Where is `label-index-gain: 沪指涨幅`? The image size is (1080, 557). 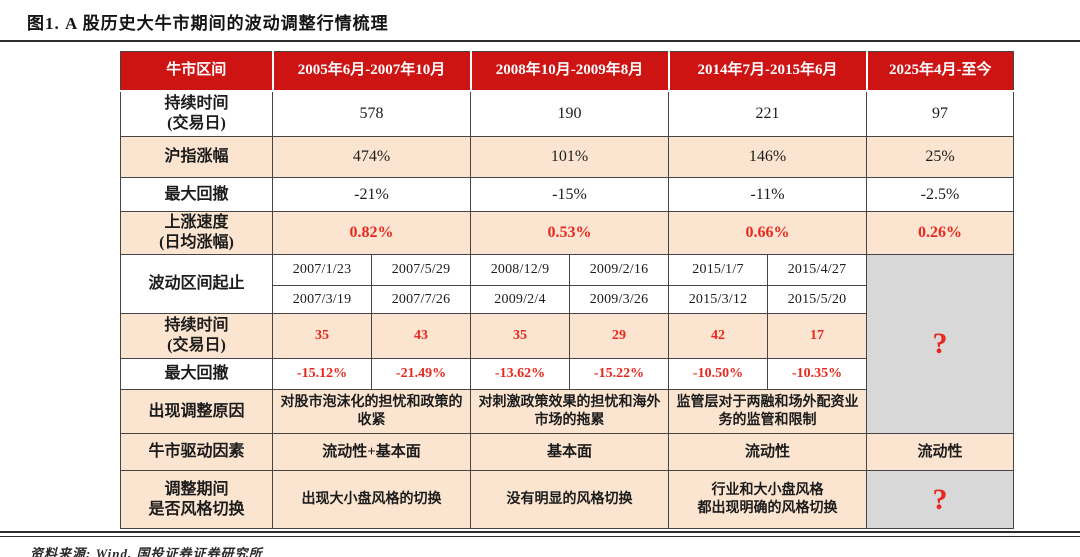
label-index-gain: 沪指涨幅 is located at coordinates (196, 157).